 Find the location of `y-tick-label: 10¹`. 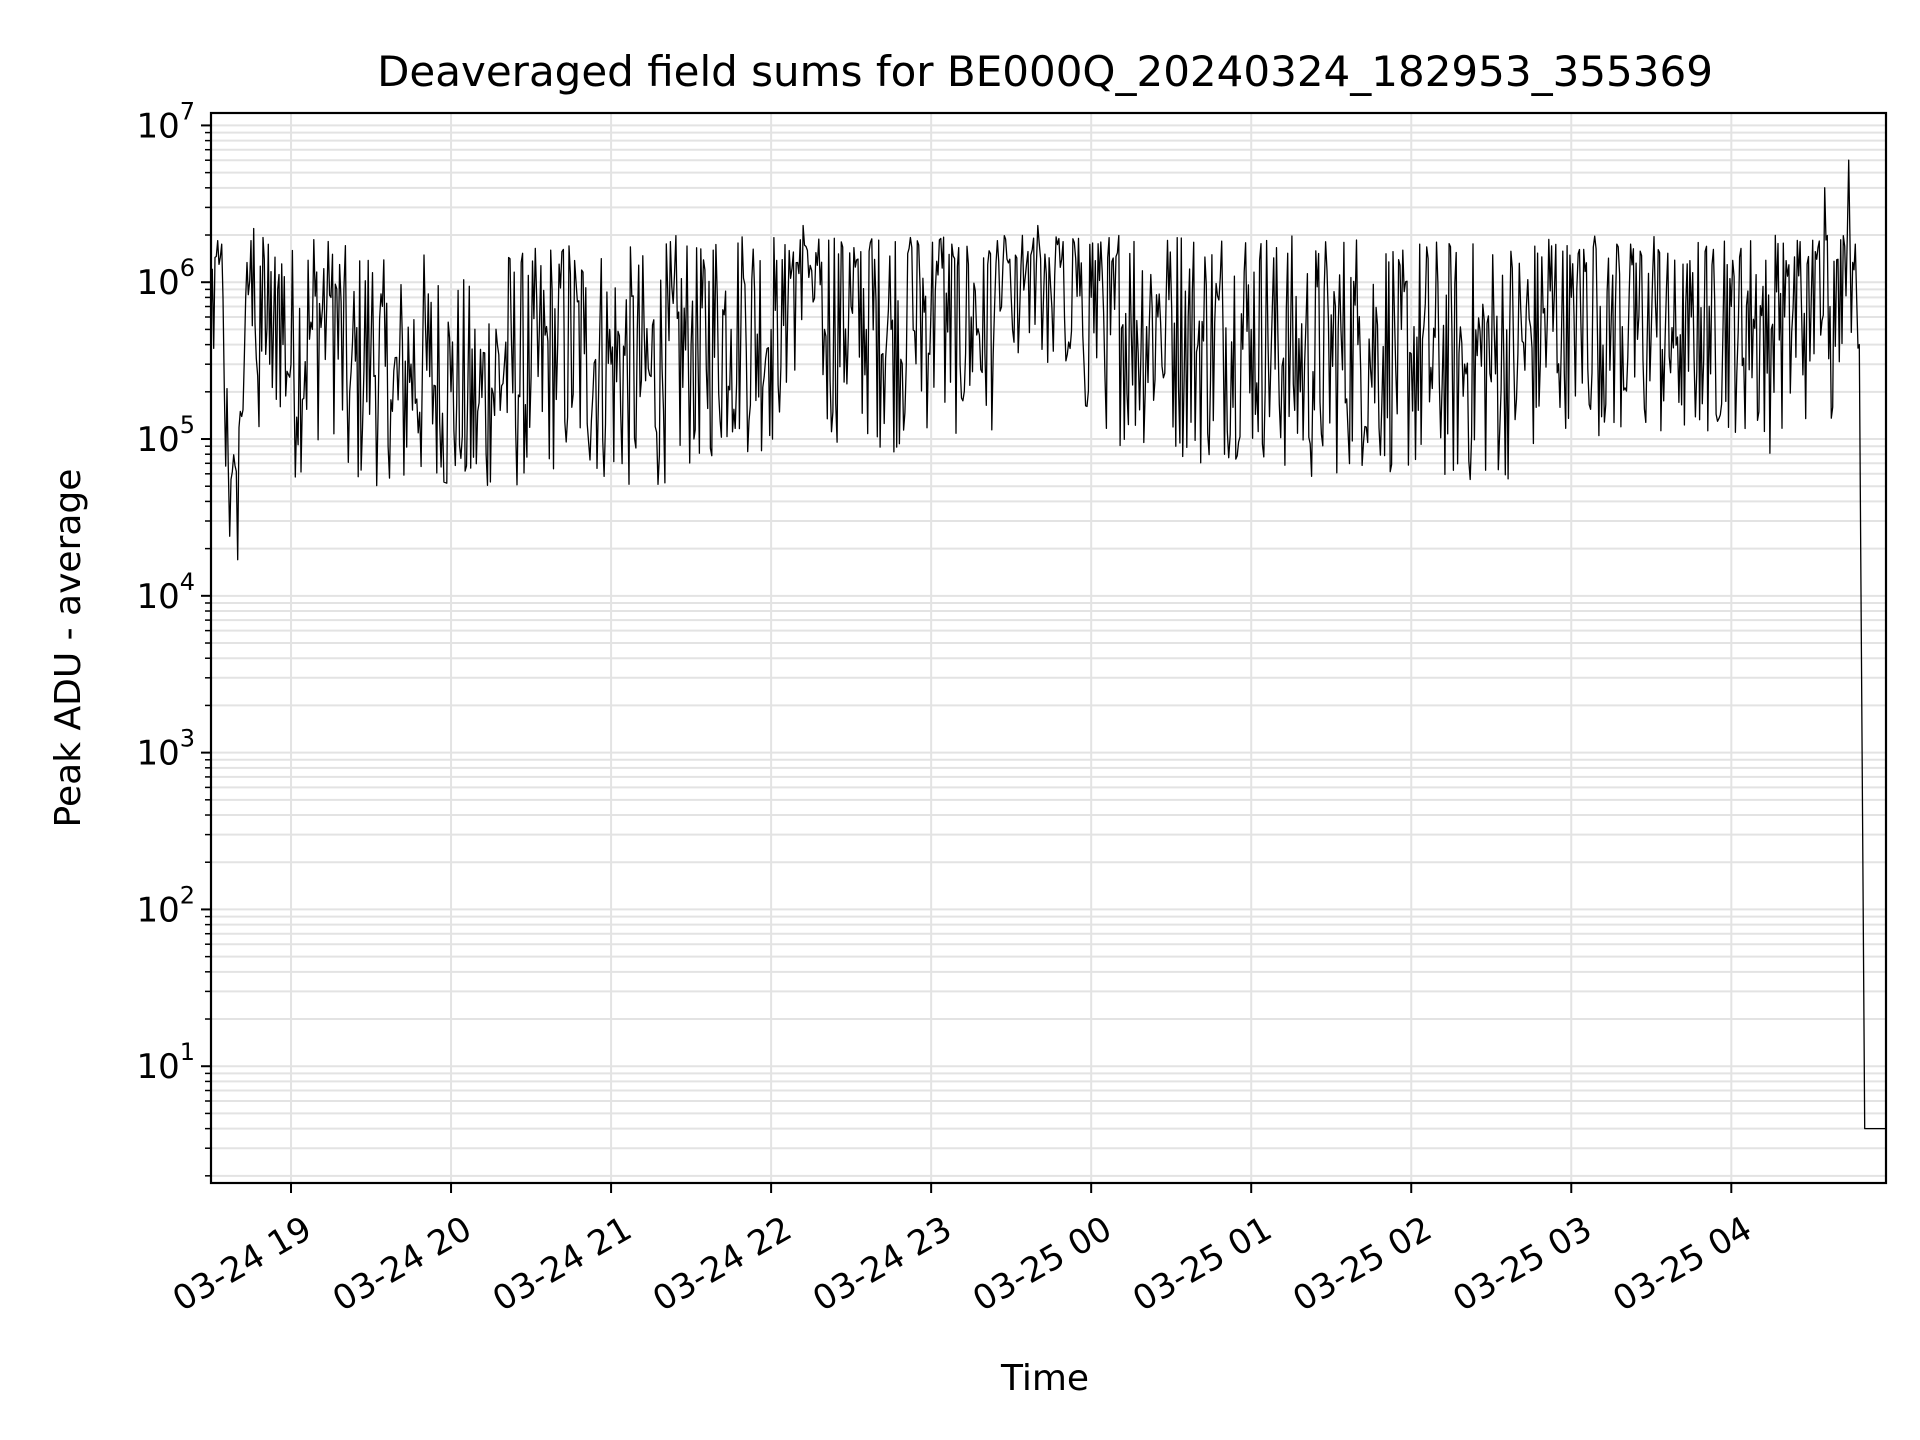

y-tick-label: 10¹ is located at coordinates (165, 1062).